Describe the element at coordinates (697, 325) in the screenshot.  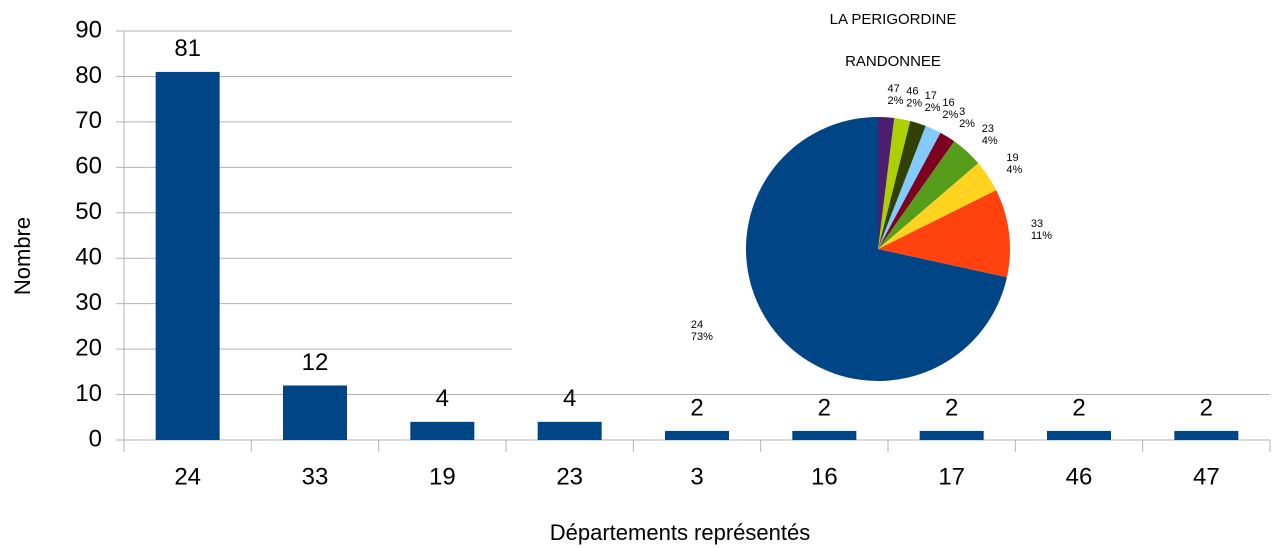
I see `pie-label-category: 24` at that location.